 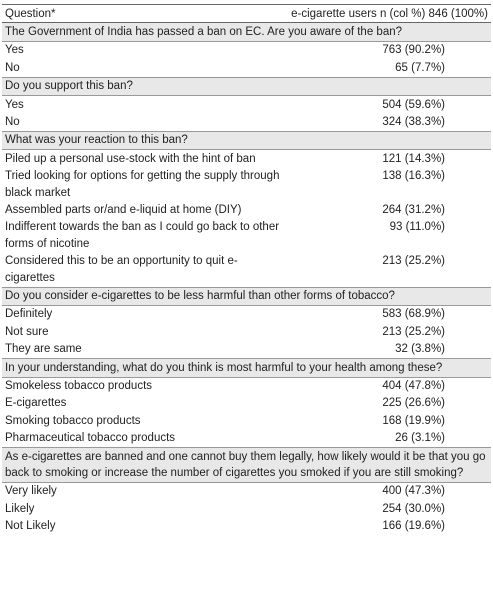 What do you see at coordinates (246, 350) in the screenshot?
I see `data-row: They are same 32 (3.8%)` at bounding box center [246, 350].